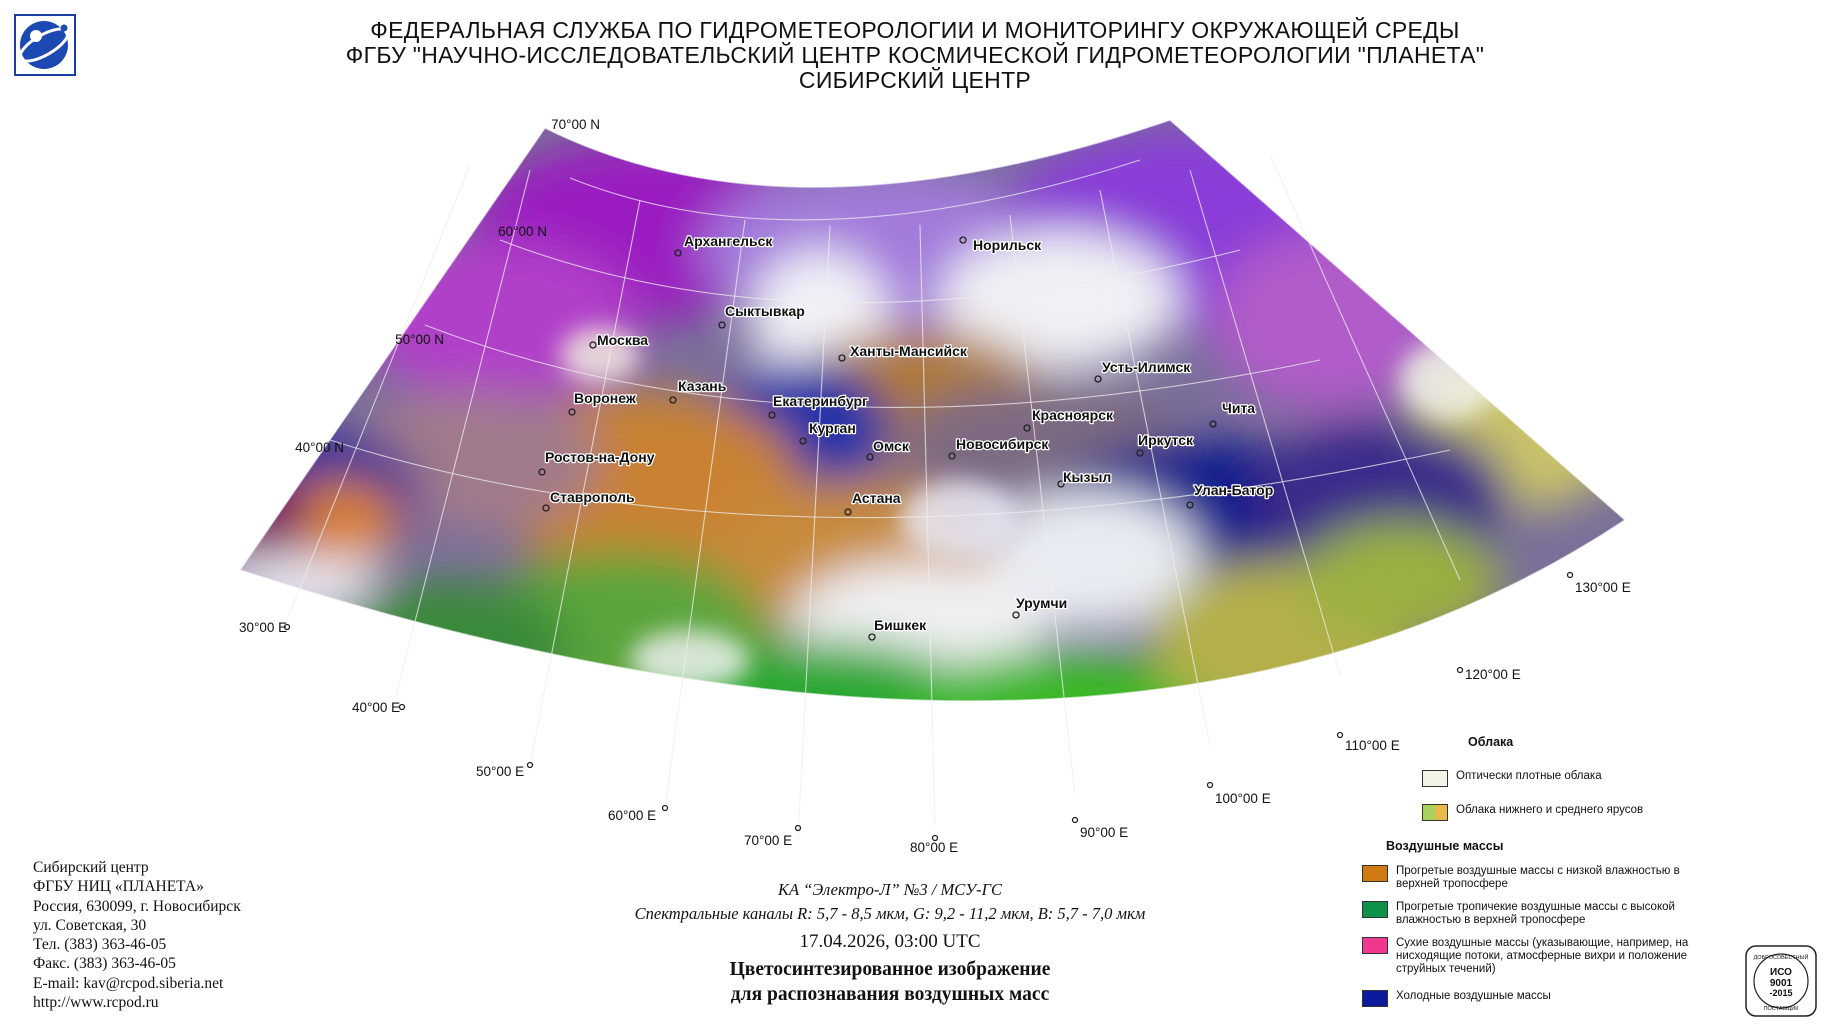  Describe the element at coordinates (522, 231) in the screenshot. I see `lat-label-60: 60°00 N` at that location.